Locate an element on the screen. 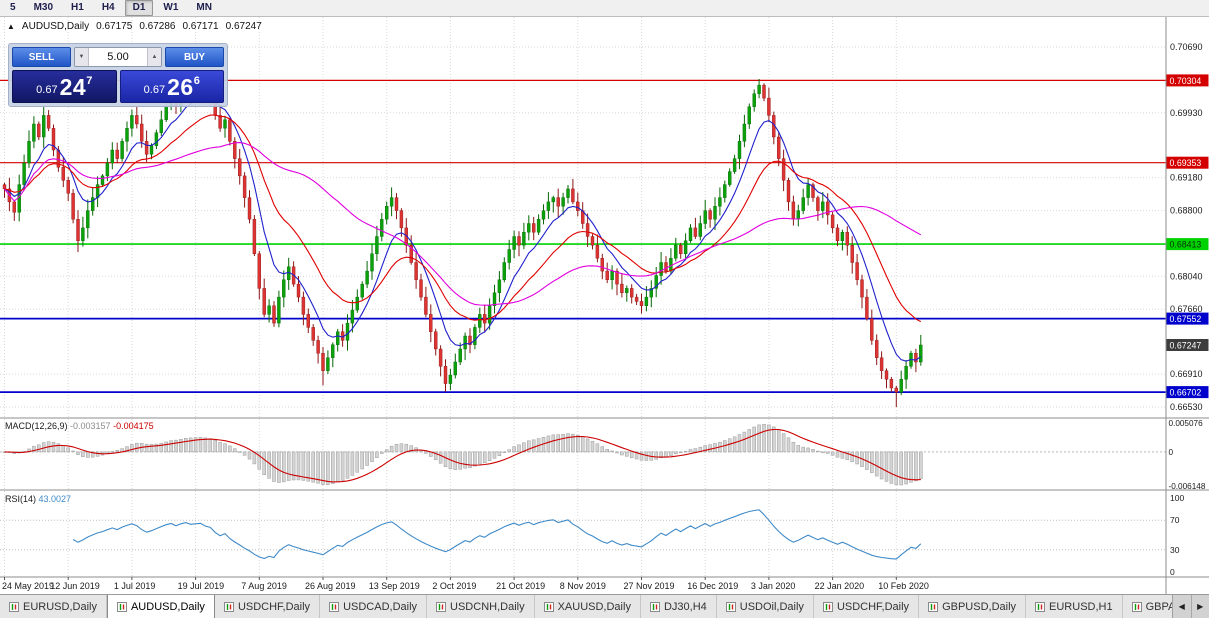  buy-button: BUY is located at coordinates (194, 57).